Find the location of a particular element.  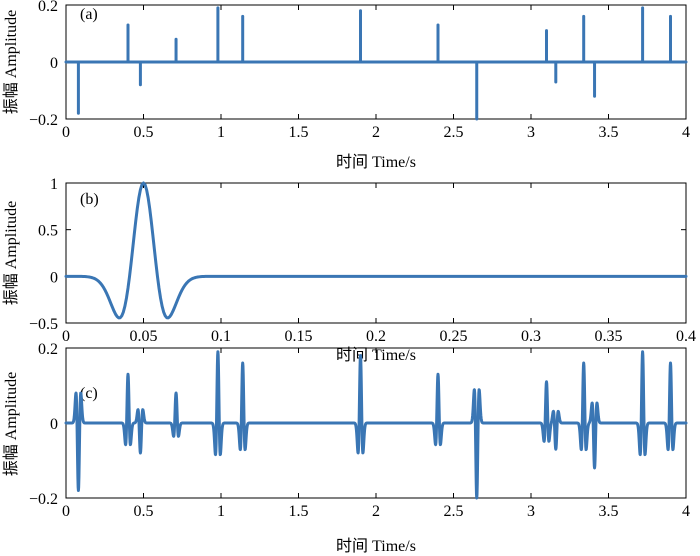

panel-label-a: (a) is located at coordinates (89, 14).